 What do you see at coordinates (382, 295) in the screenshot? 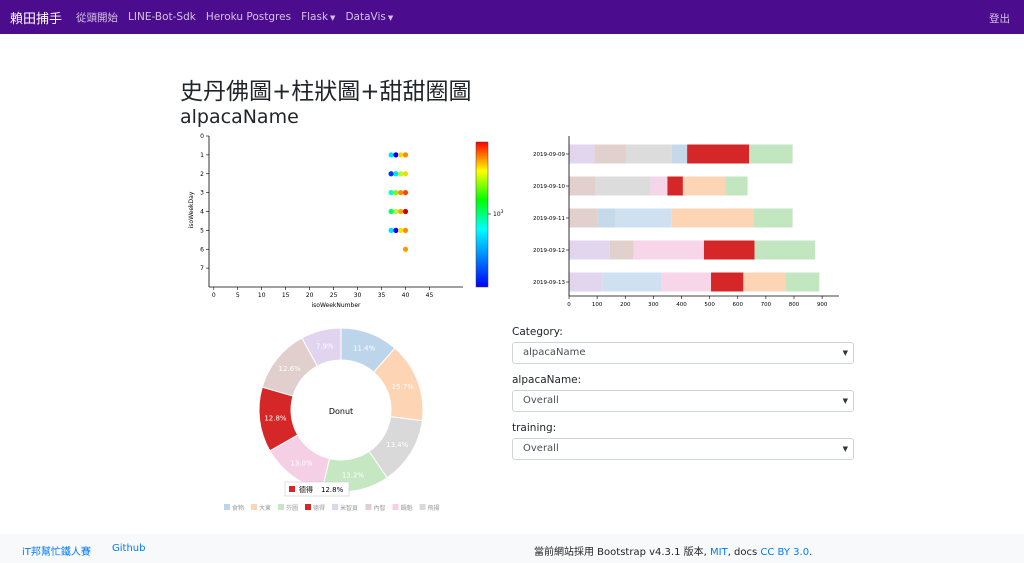
I see `scatter-x-tick-label: 35` at bounding box center [382, 295].